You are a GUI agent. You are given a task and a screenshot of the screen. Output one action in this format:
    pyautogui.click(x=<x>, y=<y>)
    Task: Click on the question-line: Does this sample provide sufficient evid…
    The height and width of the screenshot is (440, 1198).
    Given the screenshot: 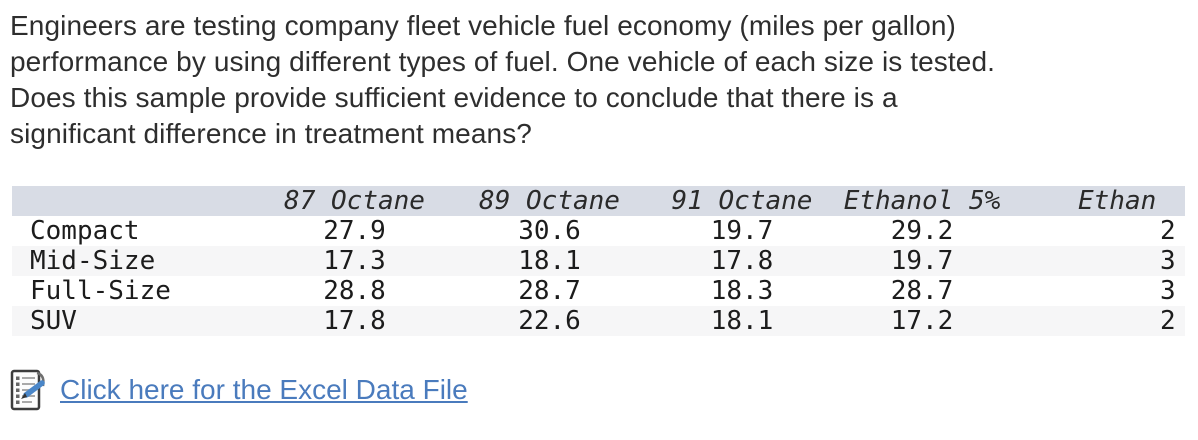 What is the action you would take?
    pyautogui.click(x=454, y=97)
    